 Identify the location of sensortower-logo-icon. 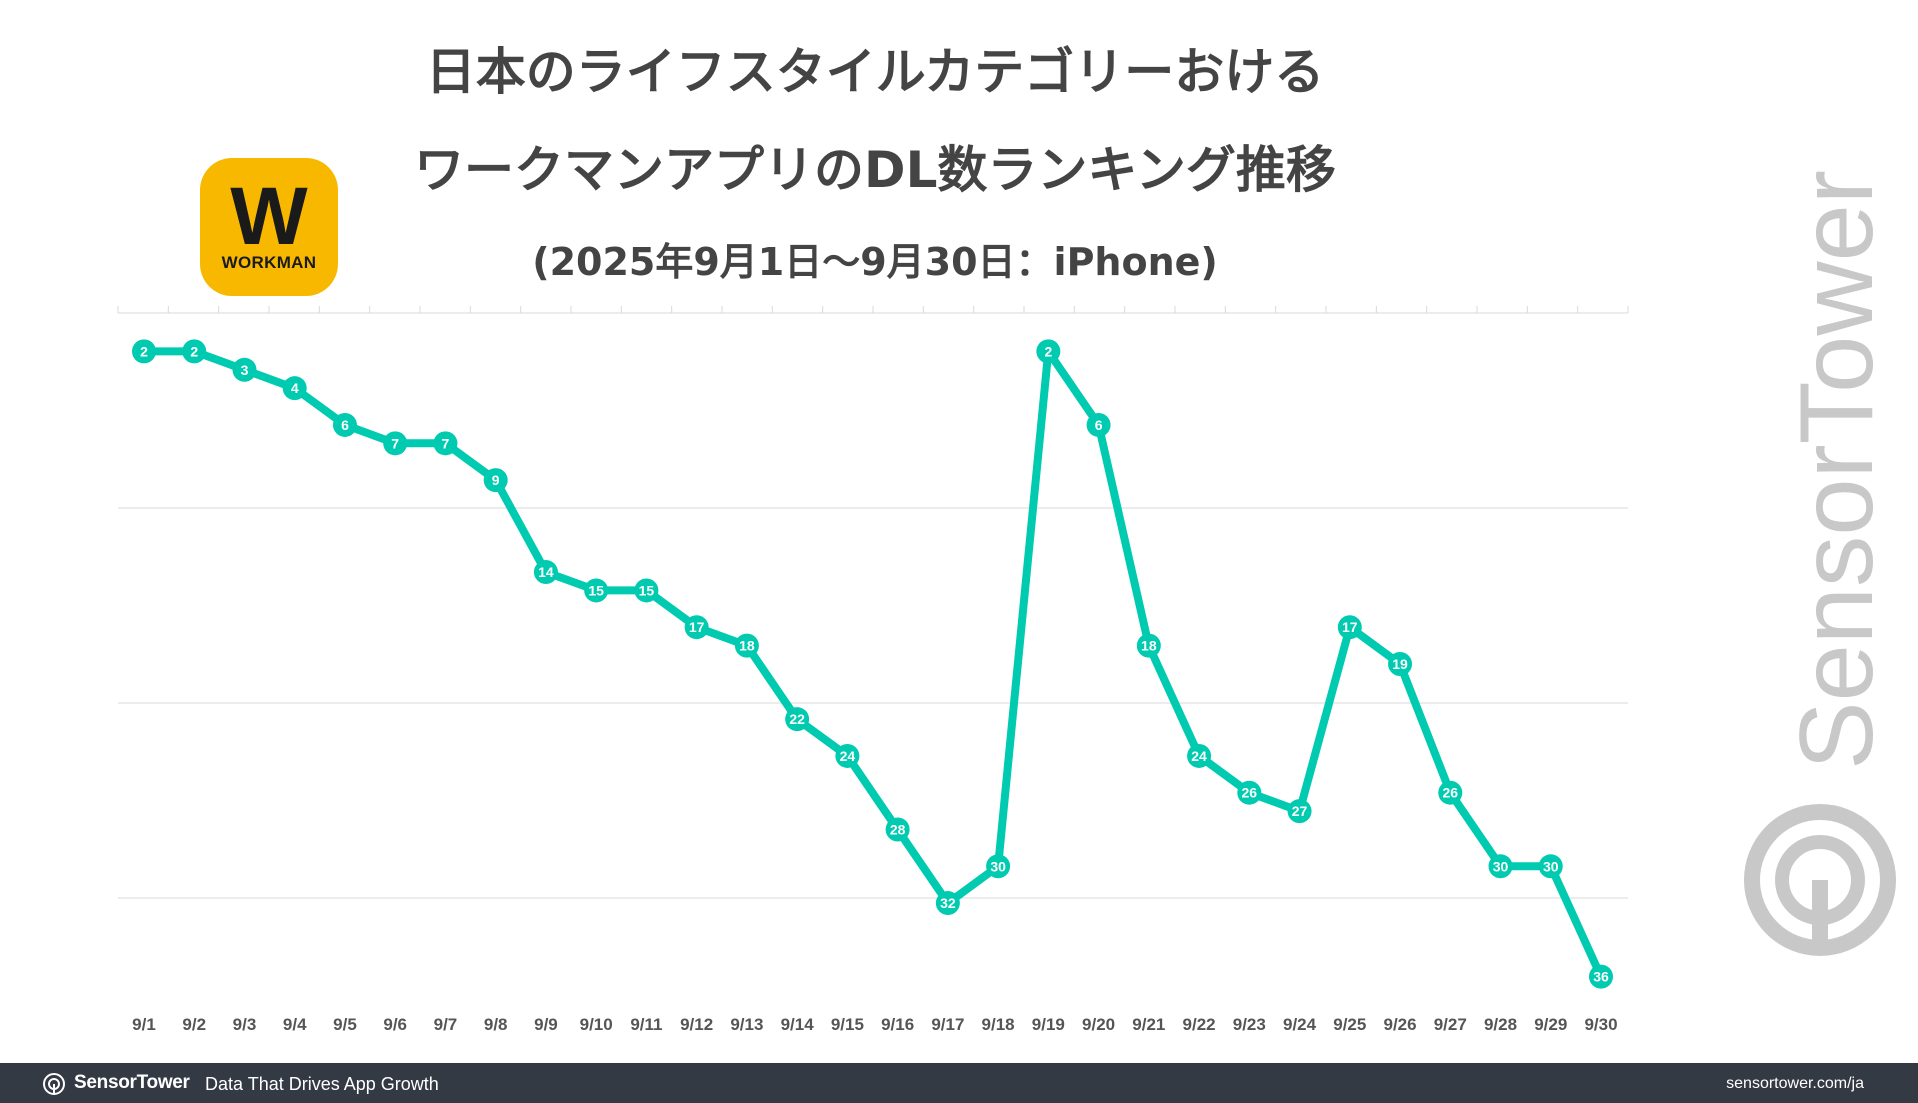
(54, 1084).